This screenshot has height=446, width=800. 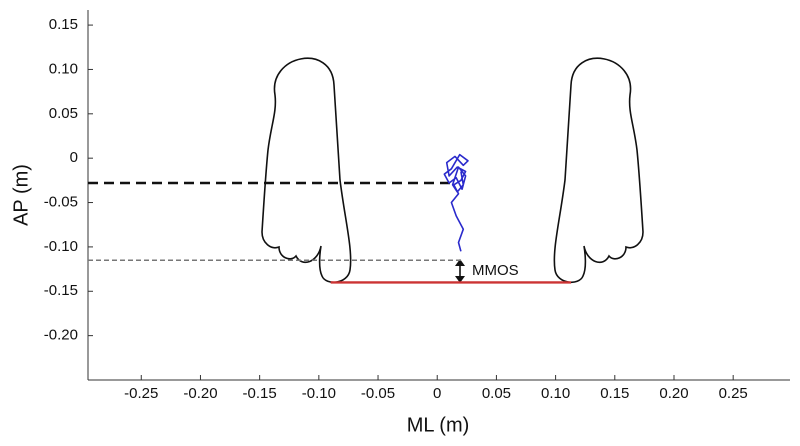 I want to click on x-tick-label: -0.20, so click(x=200, y=393).